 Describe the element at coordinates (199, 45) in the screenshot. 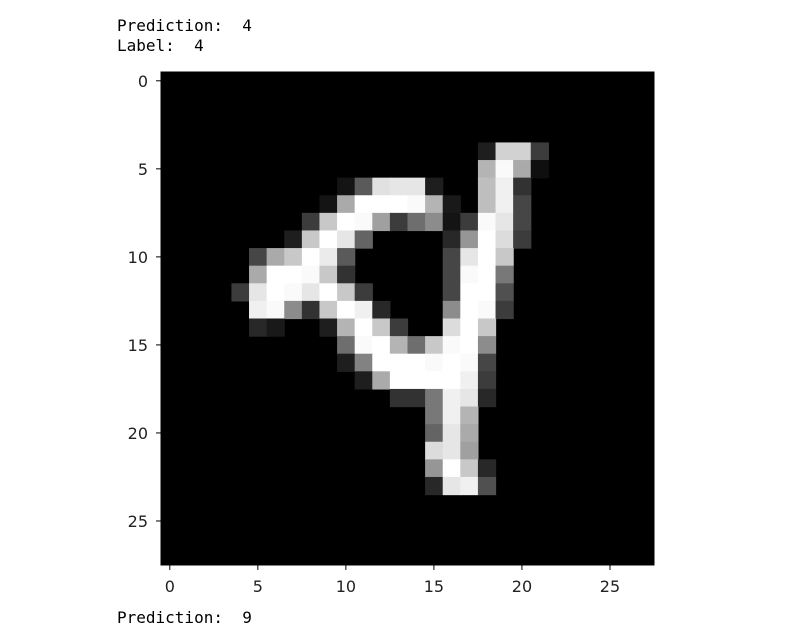

I see `label-value: 4` at that location.